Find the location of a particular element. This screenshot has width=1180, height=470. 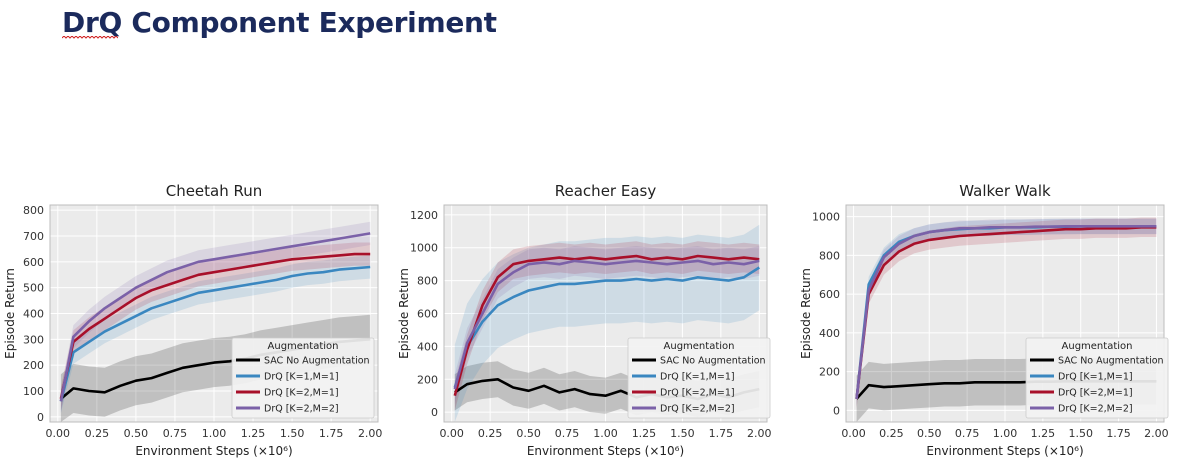

y-tick-label: 500 is located at coordinates (33, 288).